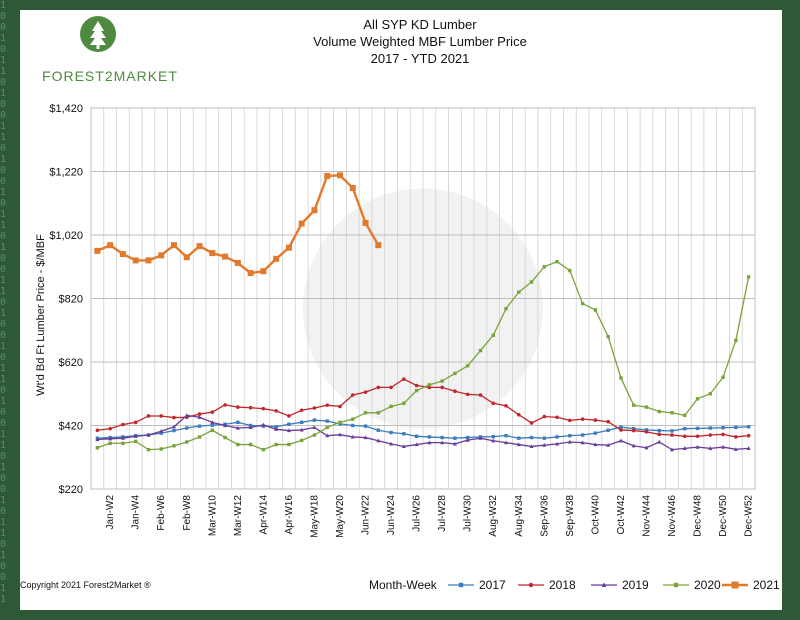 This screenshot has width=800, height=620. What do you see at coordinates (238, 516) in the screenshot?
I see `x-tick-label: Mar-W12` at bounding box center [238, 516].